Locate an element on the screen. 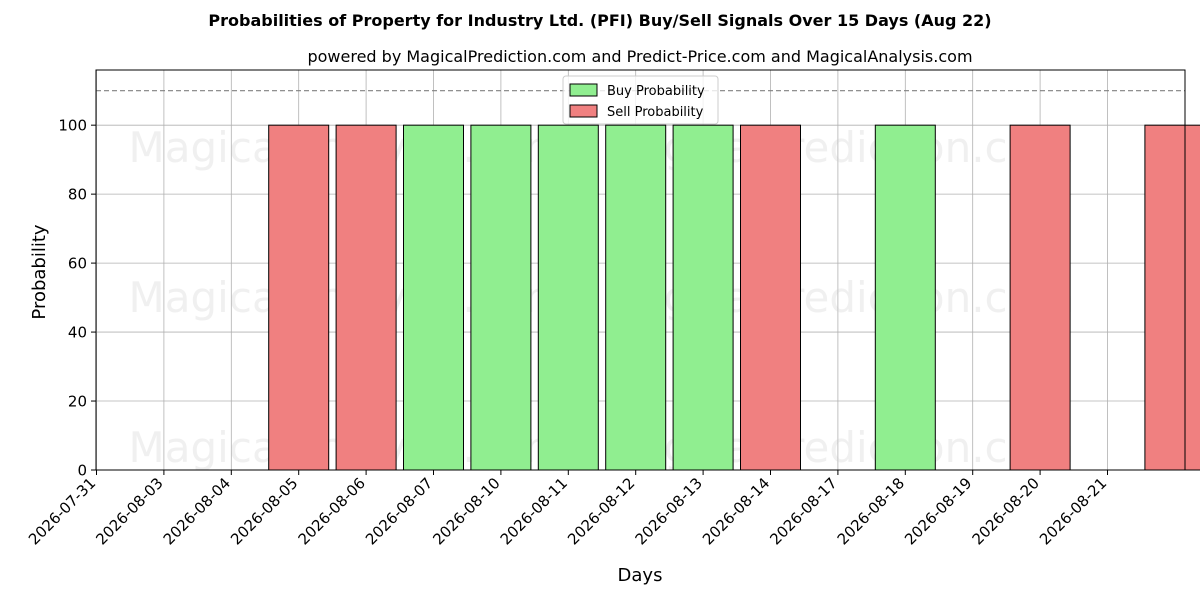 The width and height of the screenshot is (1200, 600). legend-label: Buy Probability is located at coordinates (656, 91).